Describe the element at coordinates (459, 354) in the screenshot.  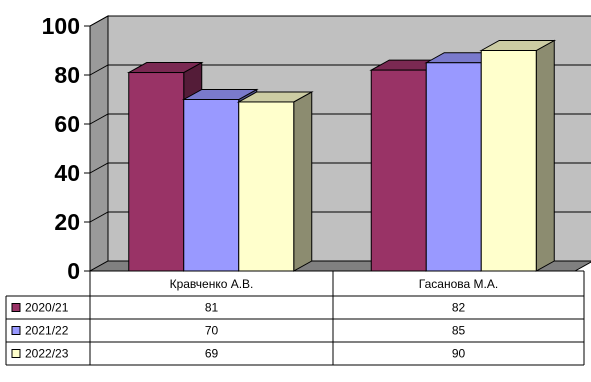
I see `data-label: 90` at that location.